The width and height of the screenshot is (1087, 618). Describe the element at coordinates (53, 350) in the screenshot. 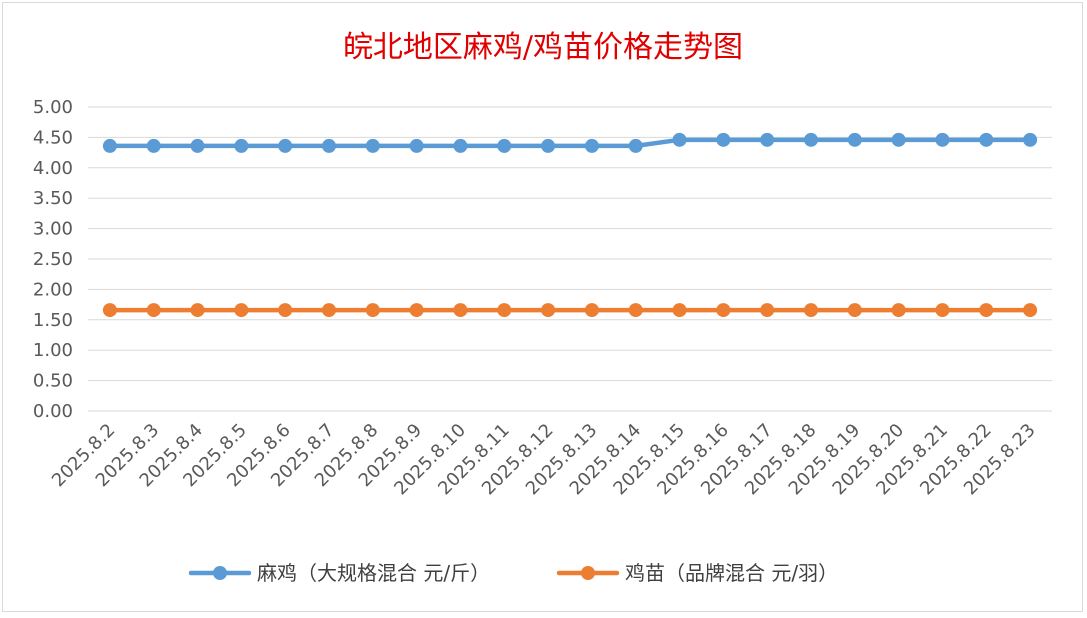

I see `y-tick-label: 1.00` at that location.